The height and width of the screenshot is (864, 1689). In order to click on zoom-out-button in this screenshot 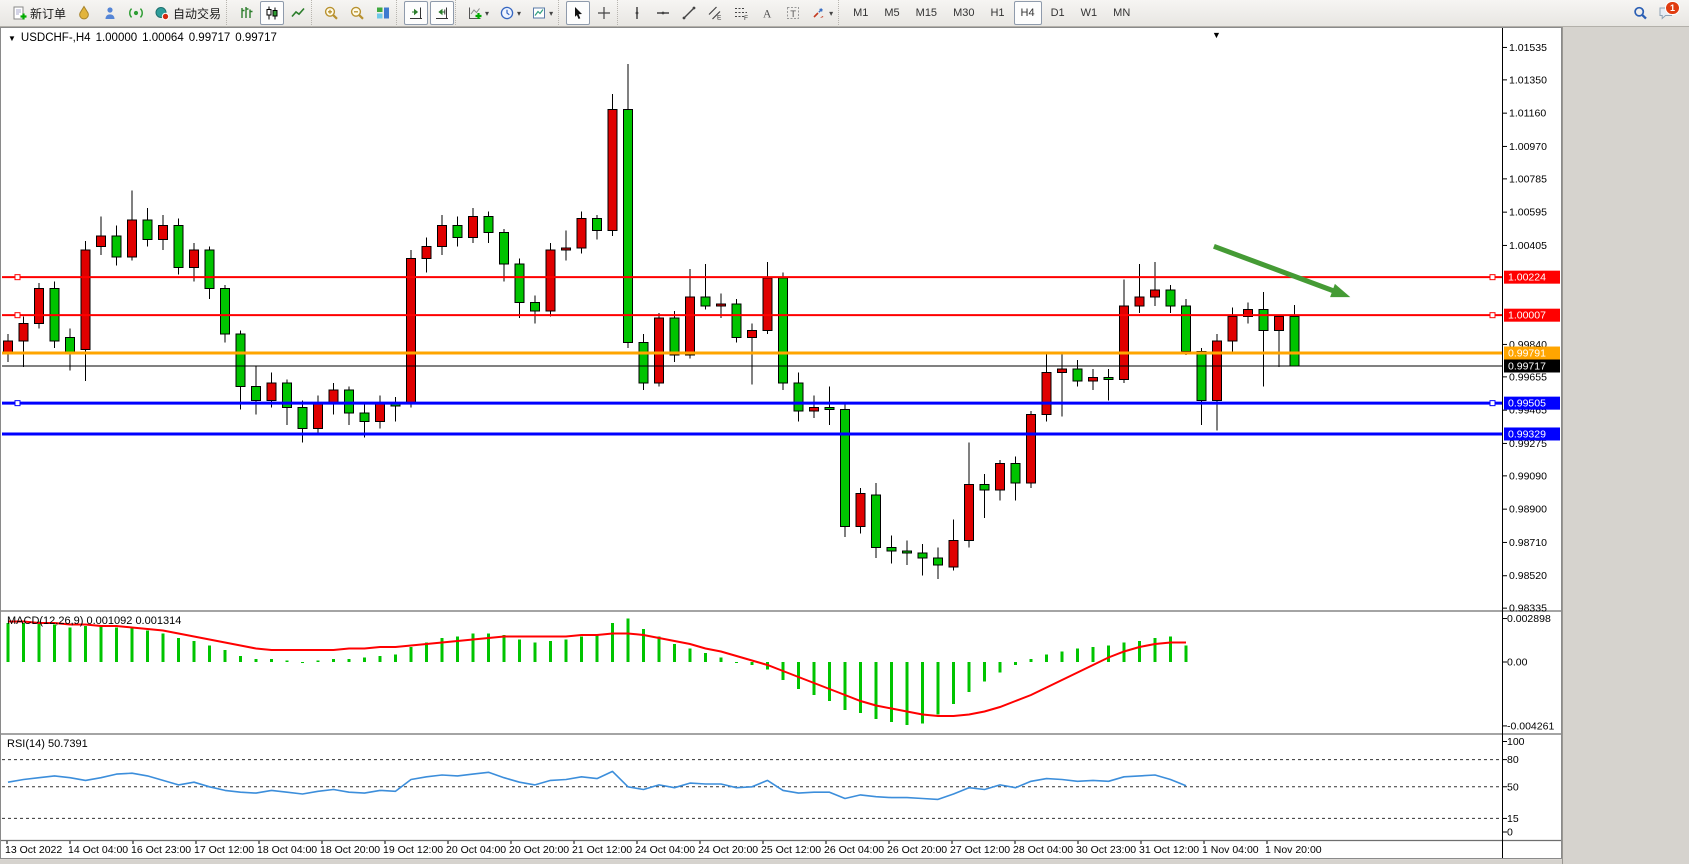, I will do `click(357, 13)`.